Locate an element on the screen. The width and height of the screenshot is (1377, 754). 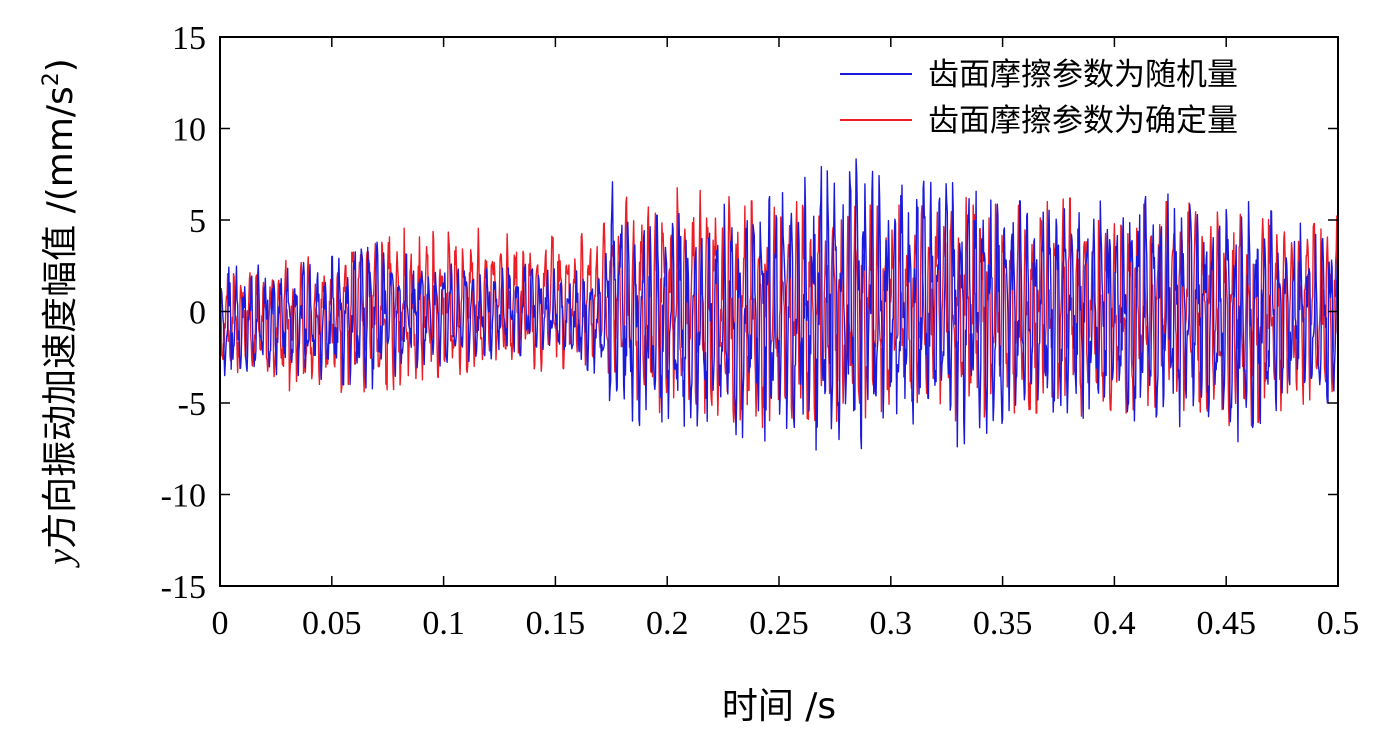
y-tick-label: 15 is located at coordinates (189, 38).